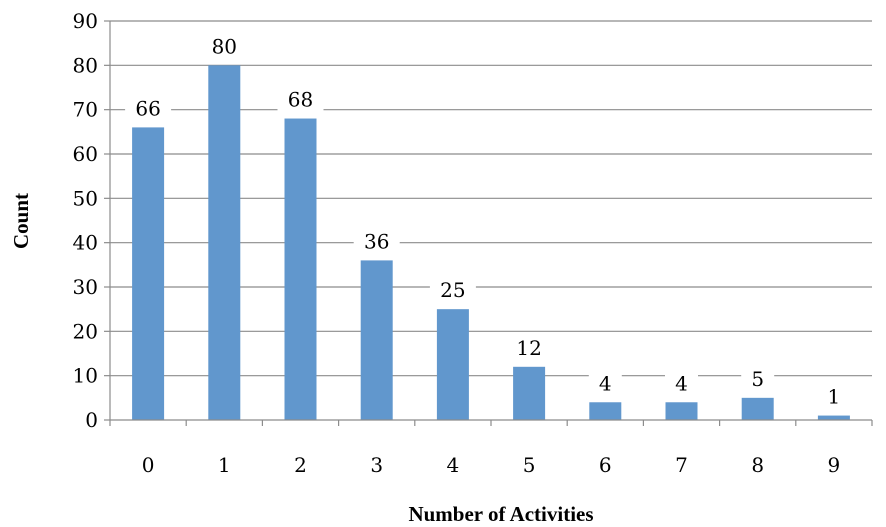 The image size is (886, 527). Describe the element at coordinates (85, 376) in the screenshot. I see `y-tick-label: 10` at that location.